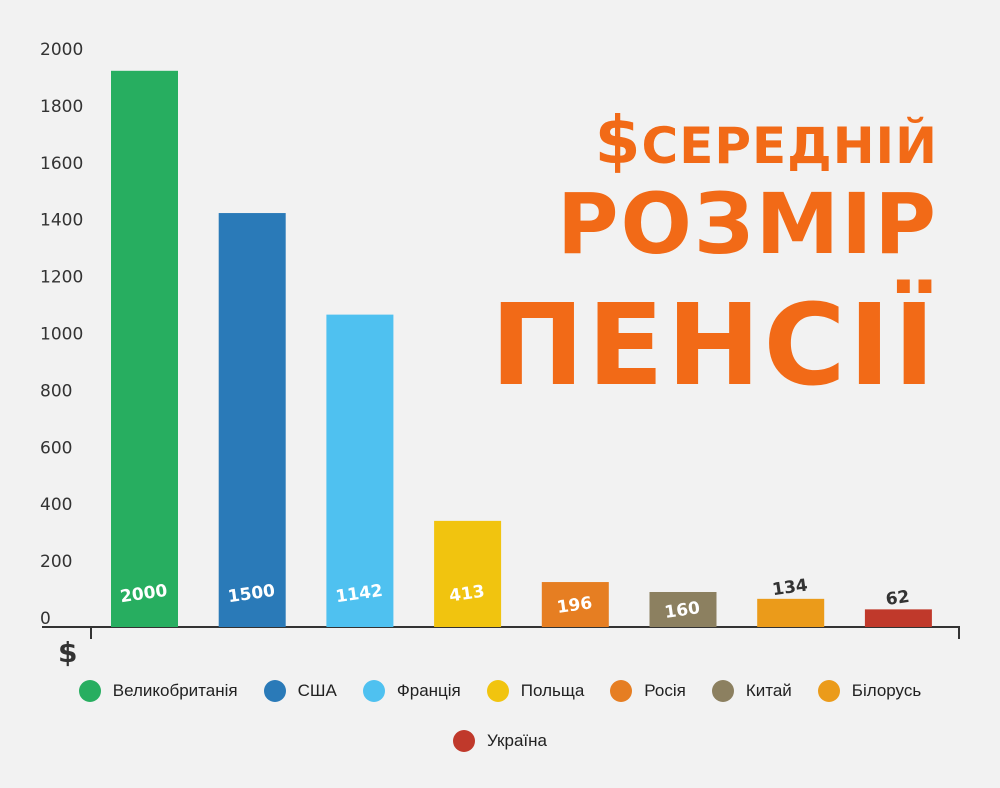 The width and height of the screenshot is (1000, 788). I want to click on y-tick-label: 1800, so click(61, 107).